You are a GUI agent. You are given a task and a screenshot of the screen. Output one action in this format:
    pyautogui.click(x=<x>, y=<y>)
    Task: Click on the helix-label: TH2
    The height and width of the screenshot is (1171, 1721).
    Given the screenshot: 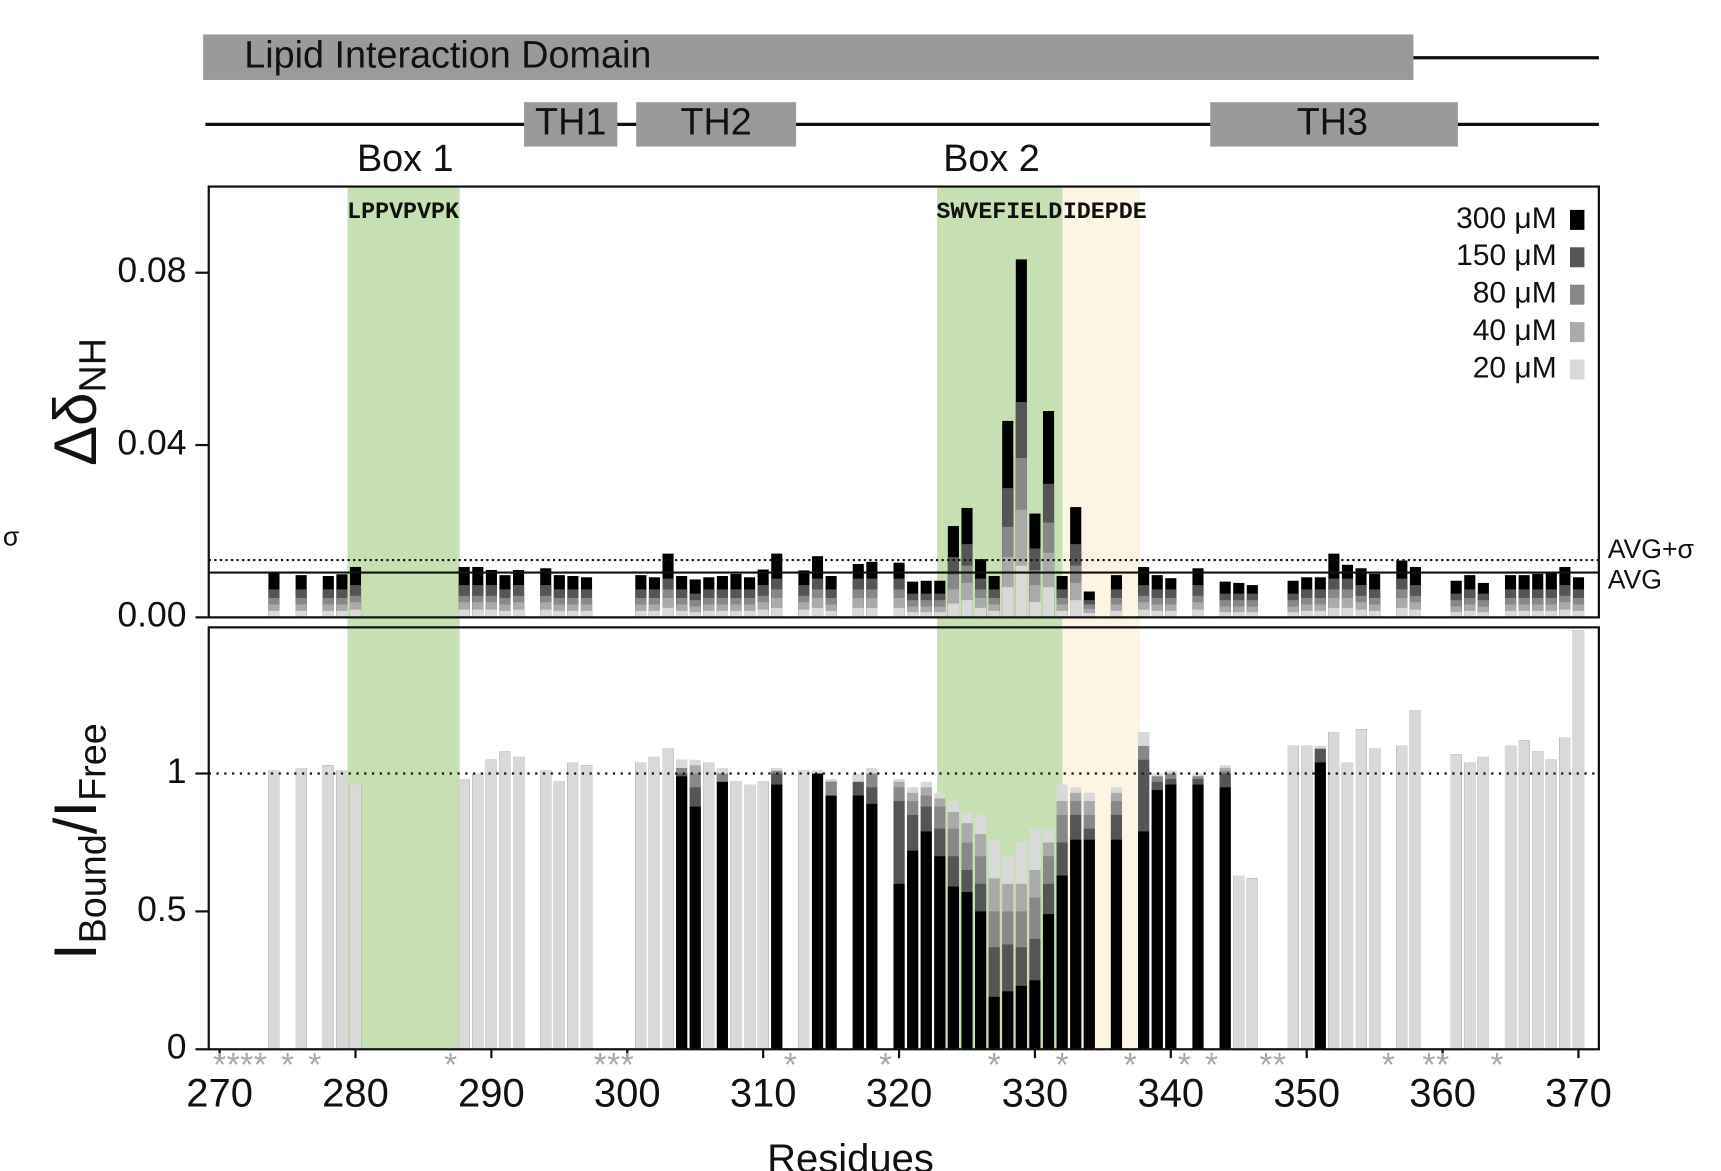 What is the action you would take?
    pyautogui.click(x=715, y=121)
    